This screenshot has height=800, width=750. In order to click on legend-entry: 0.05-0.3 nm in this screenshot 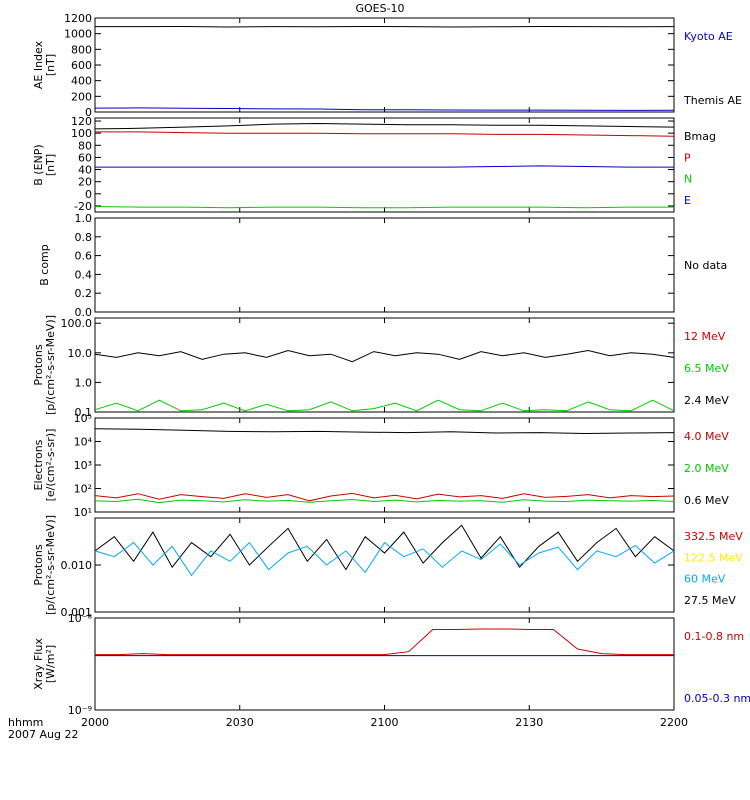, I will do `click(717, 698)`.